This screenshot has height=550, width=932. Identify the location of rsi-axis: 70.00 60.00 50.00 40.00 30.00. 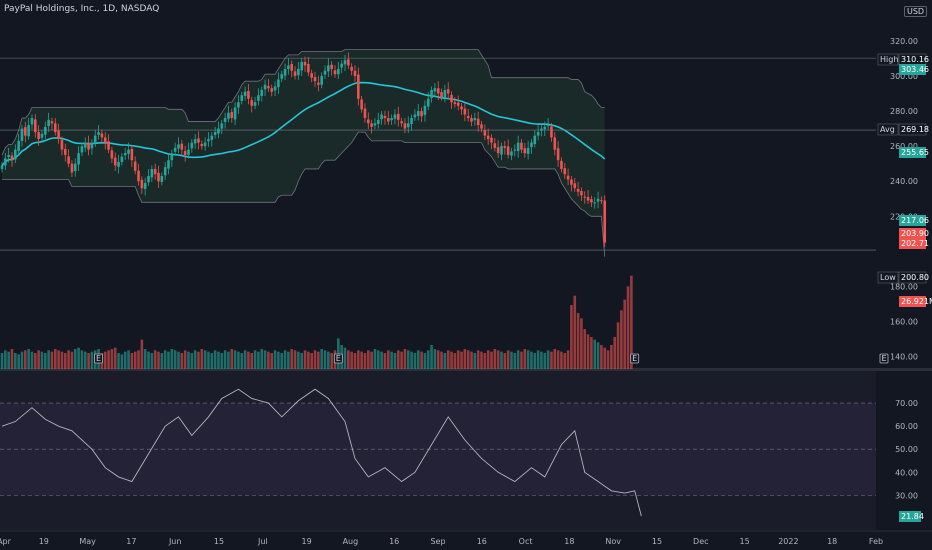
(906, 449).